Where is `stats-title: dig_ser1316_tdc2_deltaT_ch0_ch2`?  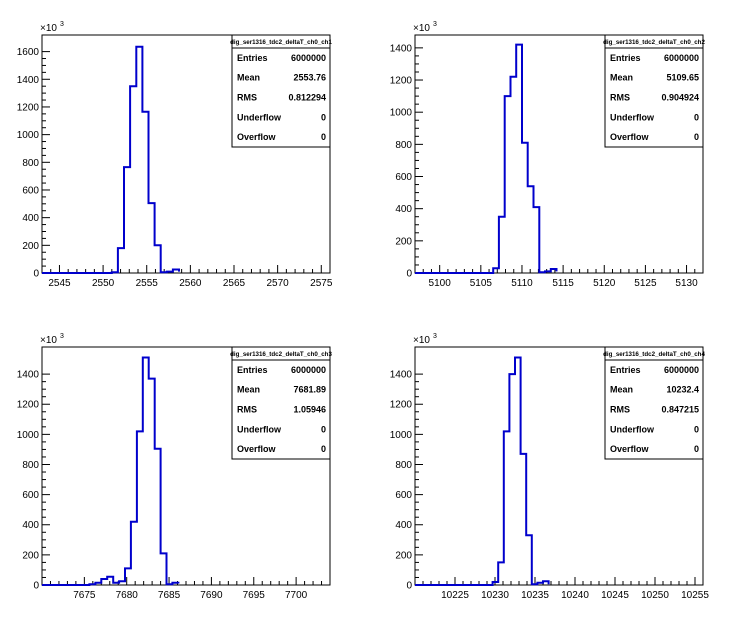 stats-title: dig_ser1316_tdc2_deltaT_ch0_ch2 is located at coordinates (654, 42).